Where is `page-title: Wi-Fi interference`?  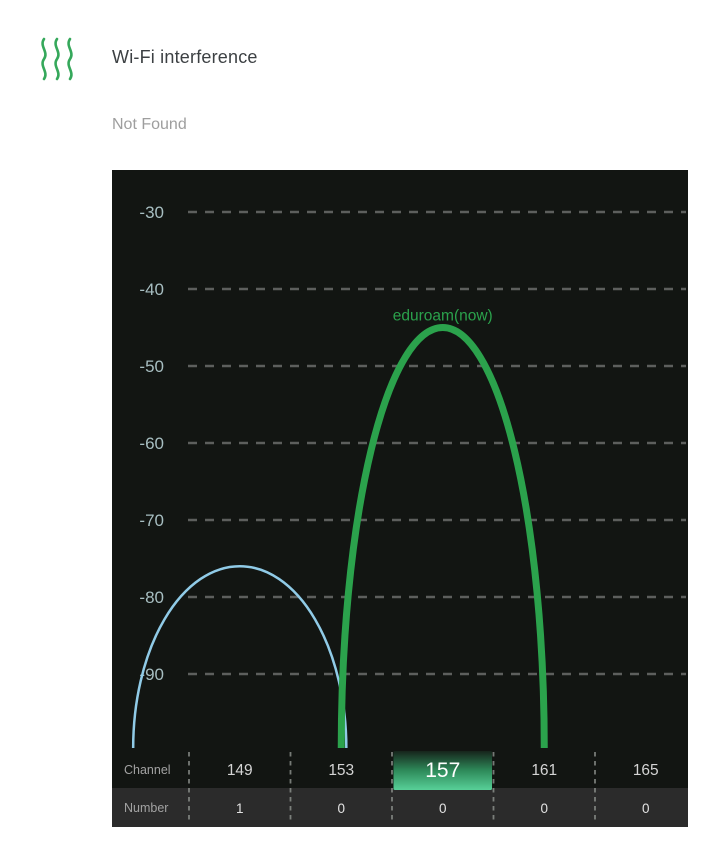
page-title: Wi-Fi interference is located at coordinates (185, 57).